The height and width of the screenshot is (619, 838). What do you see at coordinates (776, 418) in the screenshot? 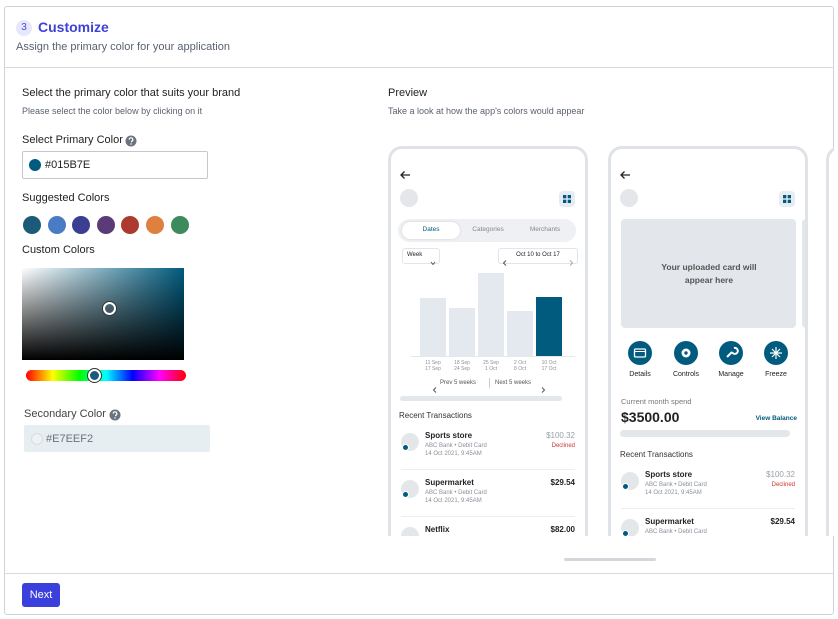
I see `view-balance: View Balance` at bounding box center [776, 418].